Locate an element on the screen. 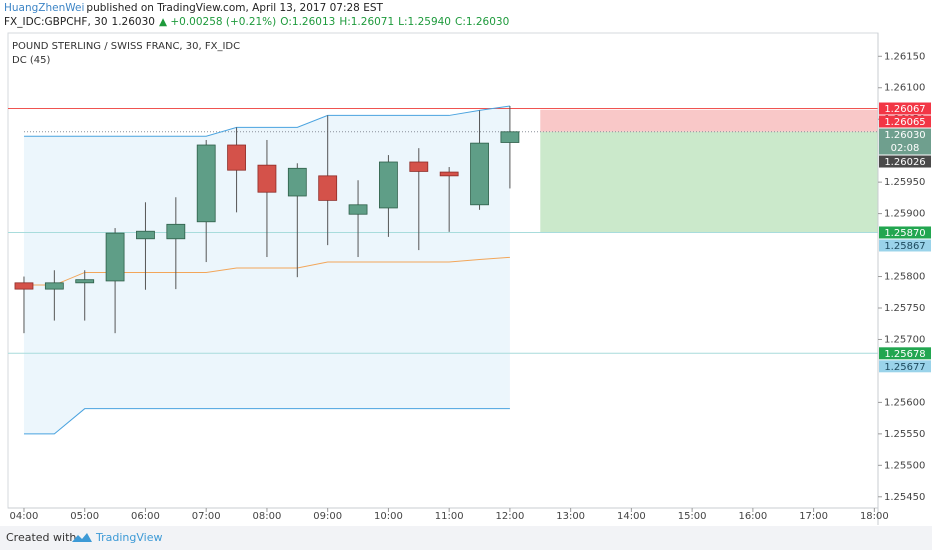 The image size is (932, 550). price-badge-label: 1.25867 is located at coordinates (904, 246).